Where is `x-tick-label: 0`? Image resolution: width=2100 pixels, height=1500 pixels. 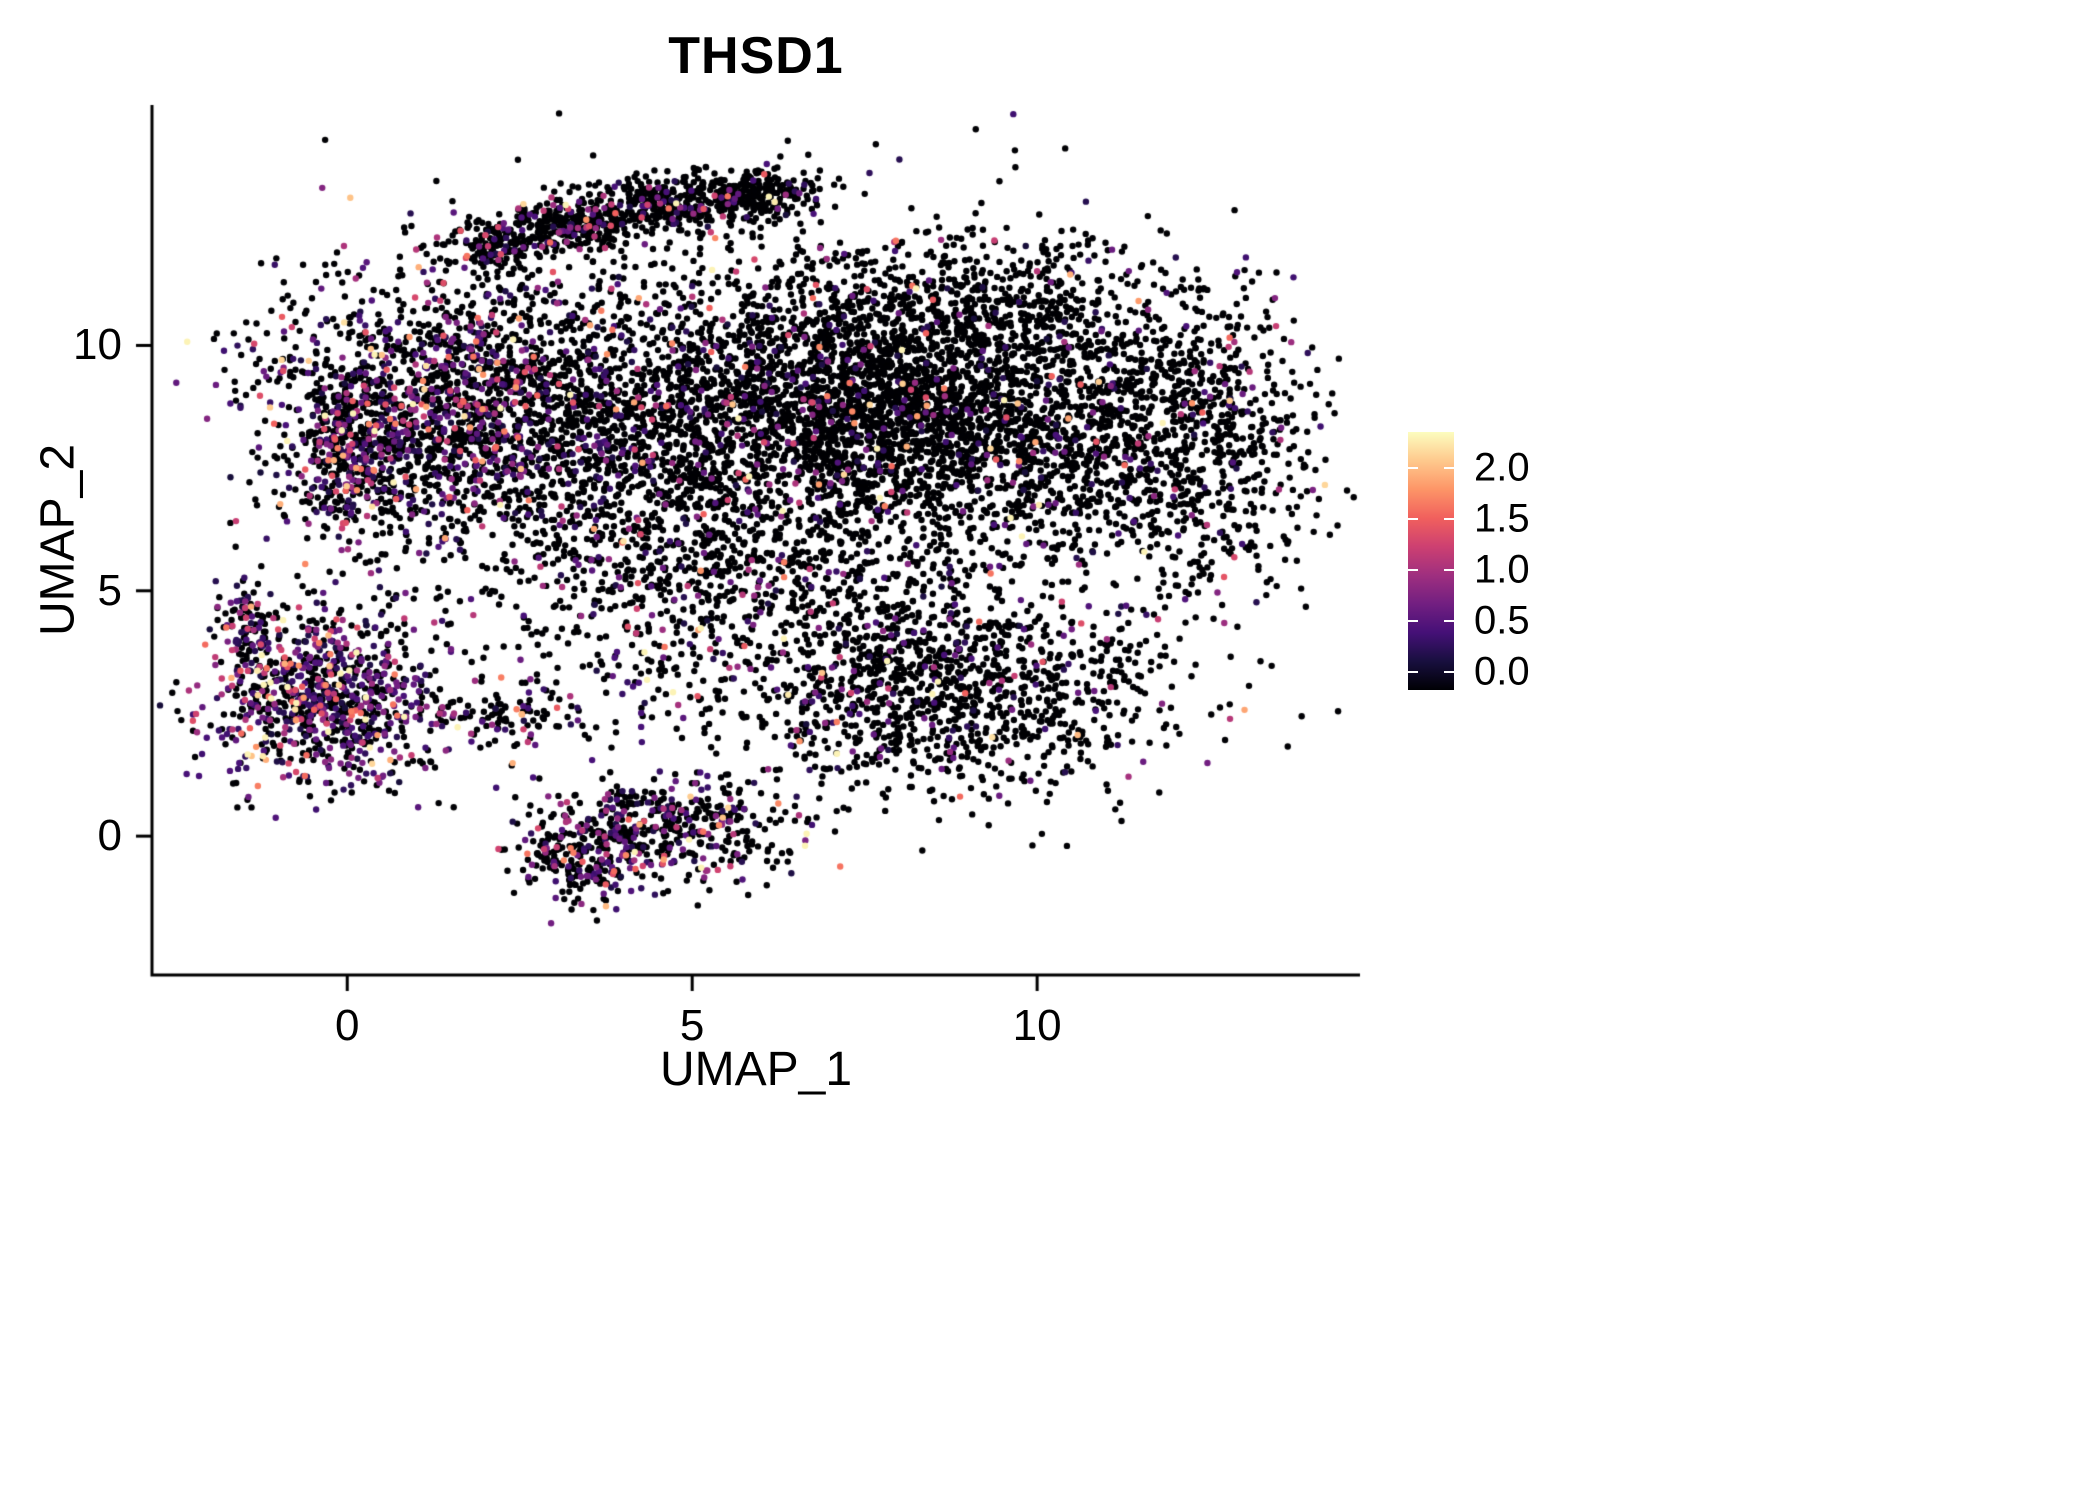 x-tick-label: 0 is located at coordinates (347, 1025).